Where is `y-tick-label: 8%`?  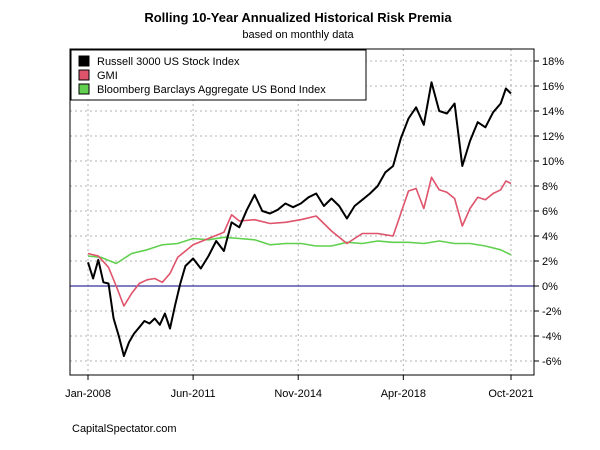
y-tick-label: 8% is located at coordinates (550, 187).